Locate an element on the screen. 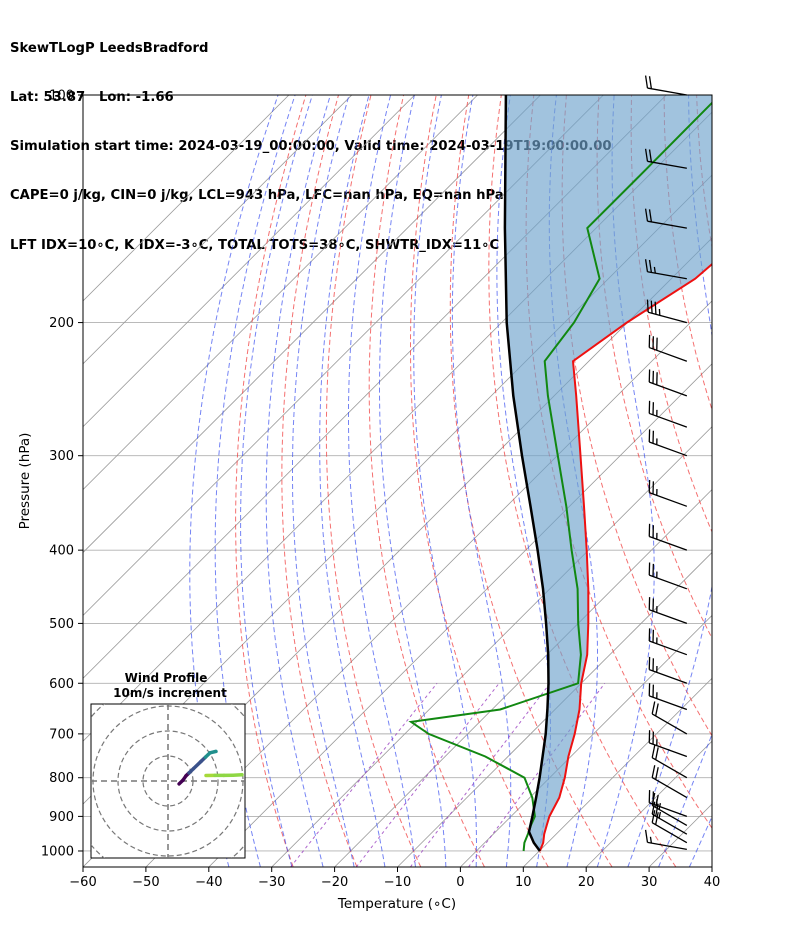 Image resolution: width=794 pixels, height=937 pixels. x-tick-label: −50 is located at coordinates (145, 882).